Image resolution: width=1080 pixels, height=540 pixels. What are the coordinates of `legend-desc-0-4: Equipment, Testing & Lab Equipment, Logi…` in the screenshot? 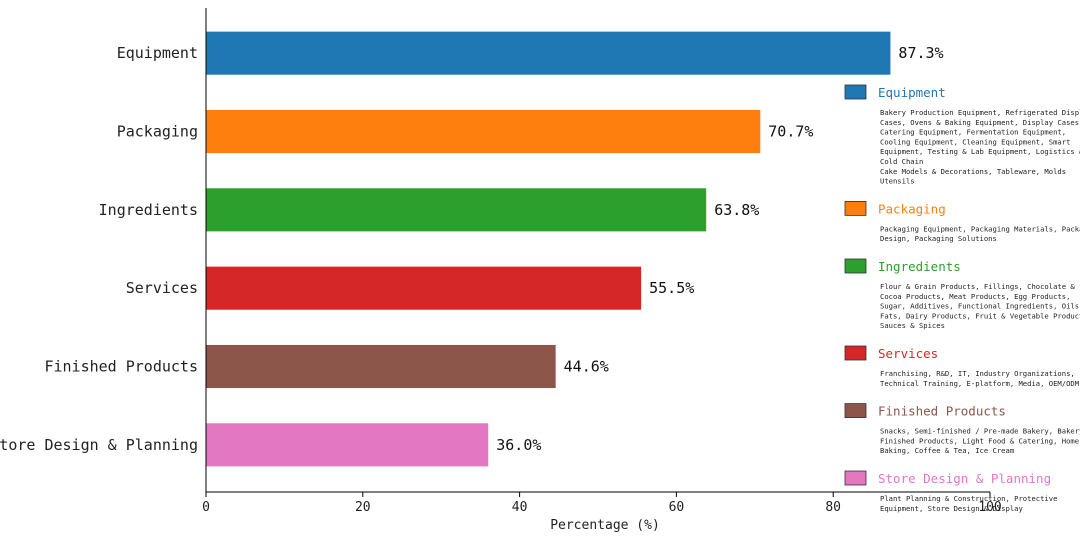 It's located at (980, 151).